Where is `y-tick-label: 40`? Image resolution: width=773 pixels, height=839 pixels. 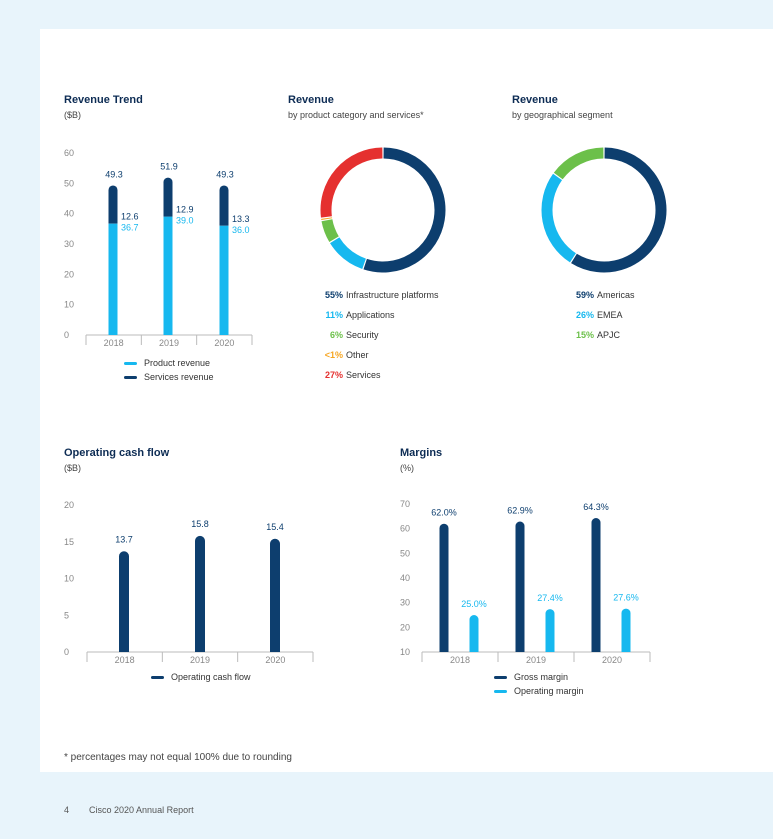 y-tick-label: 40 is located at coordinates (405, 578).